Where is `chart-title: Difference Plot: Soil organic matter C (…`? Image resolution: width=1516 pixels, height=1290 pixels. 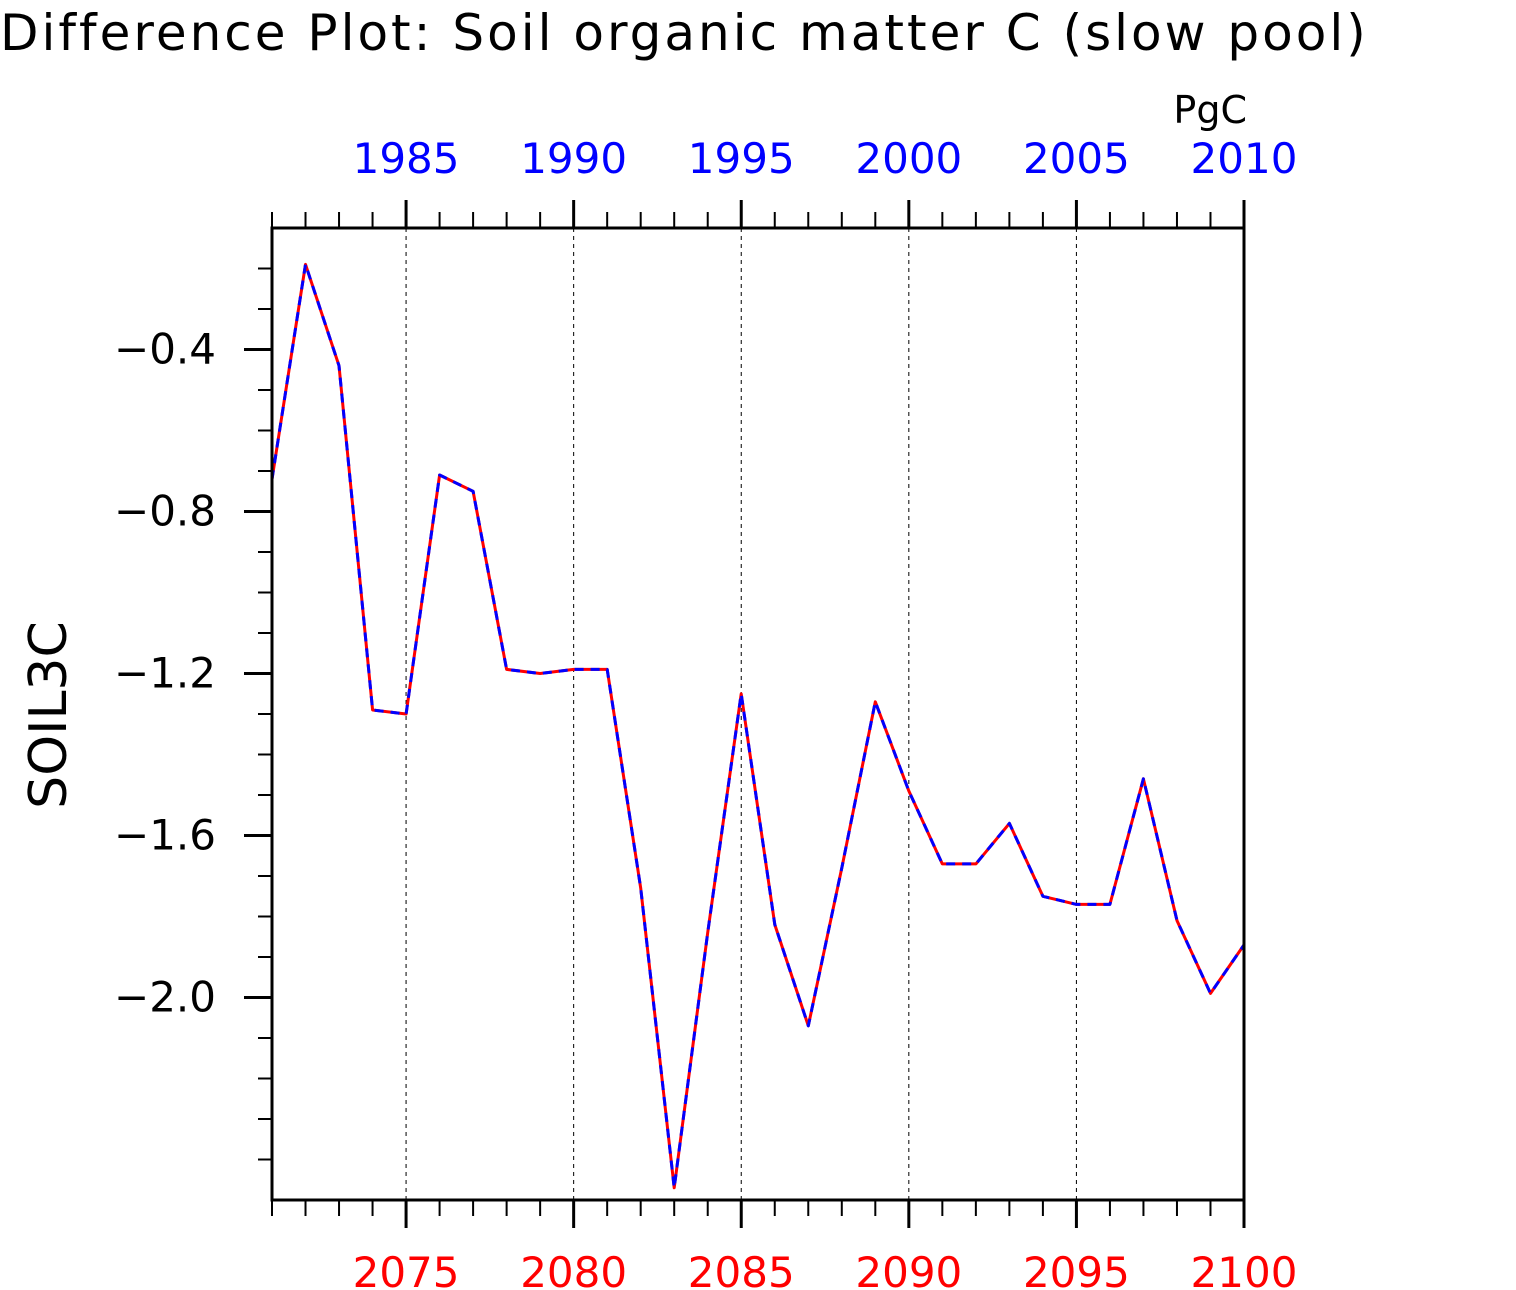
chart-title: Difference Plot: Soil organic matter C (… is located at coordinates (684, 33).